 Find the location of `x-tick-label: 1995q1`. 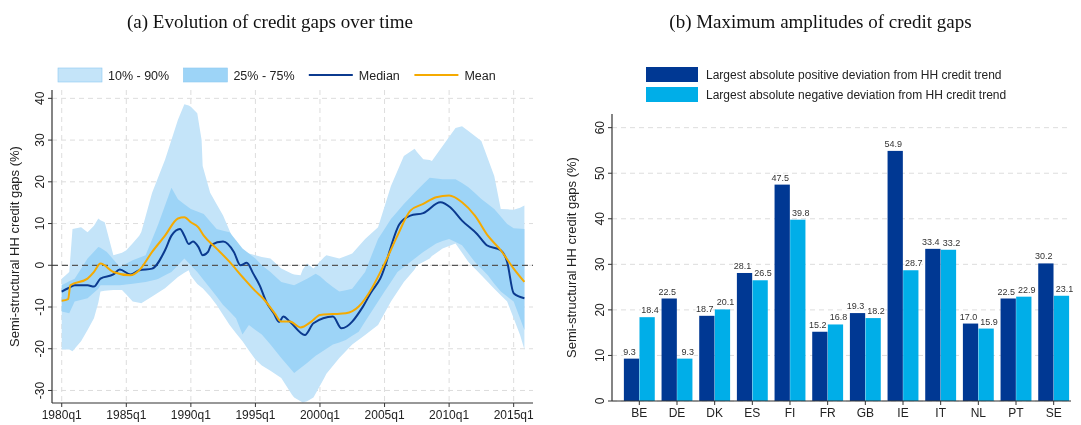

x-tick-label: 1995q1 is located at coordinates (255, 415).